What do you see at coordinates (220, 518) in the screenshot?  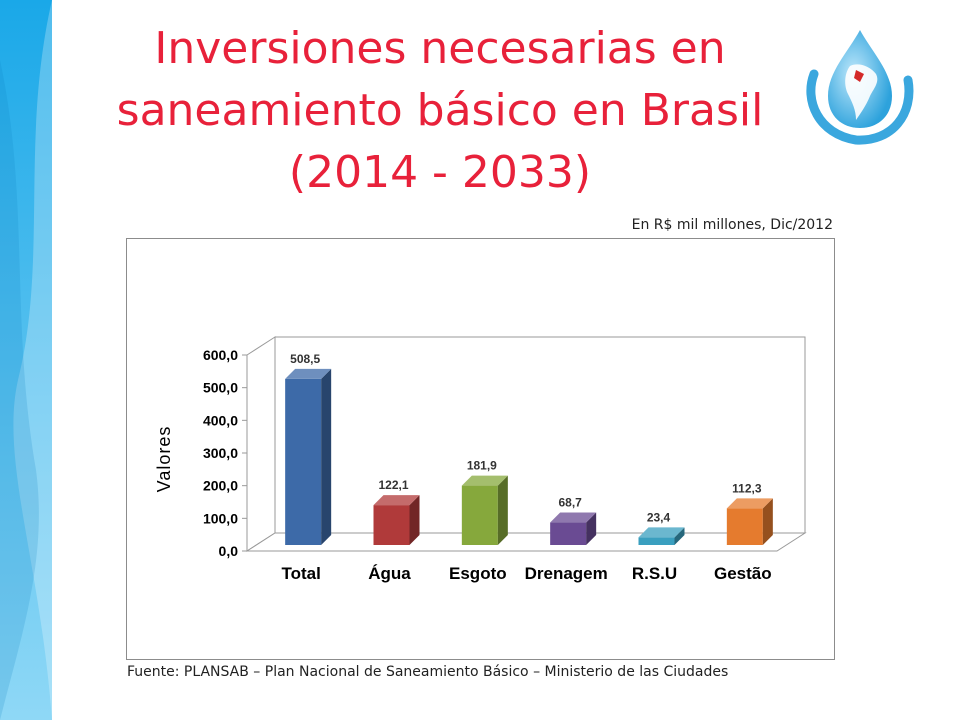 I see `y-tick-label: 100,0` at bounding box center [220, 518].